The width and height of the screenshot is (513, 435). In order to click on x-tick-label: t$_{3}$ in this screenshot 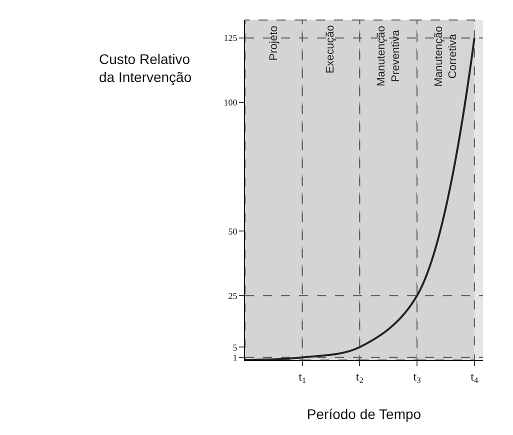, I will do `click(417, 377)`.